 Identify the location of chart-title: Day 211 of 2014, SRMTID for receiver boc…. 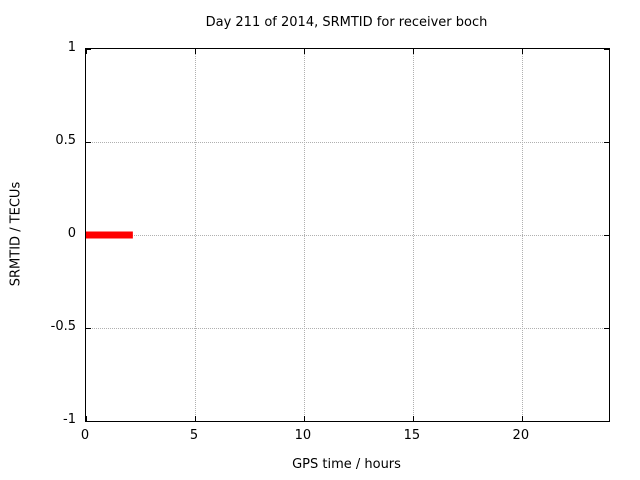
(346, 22).